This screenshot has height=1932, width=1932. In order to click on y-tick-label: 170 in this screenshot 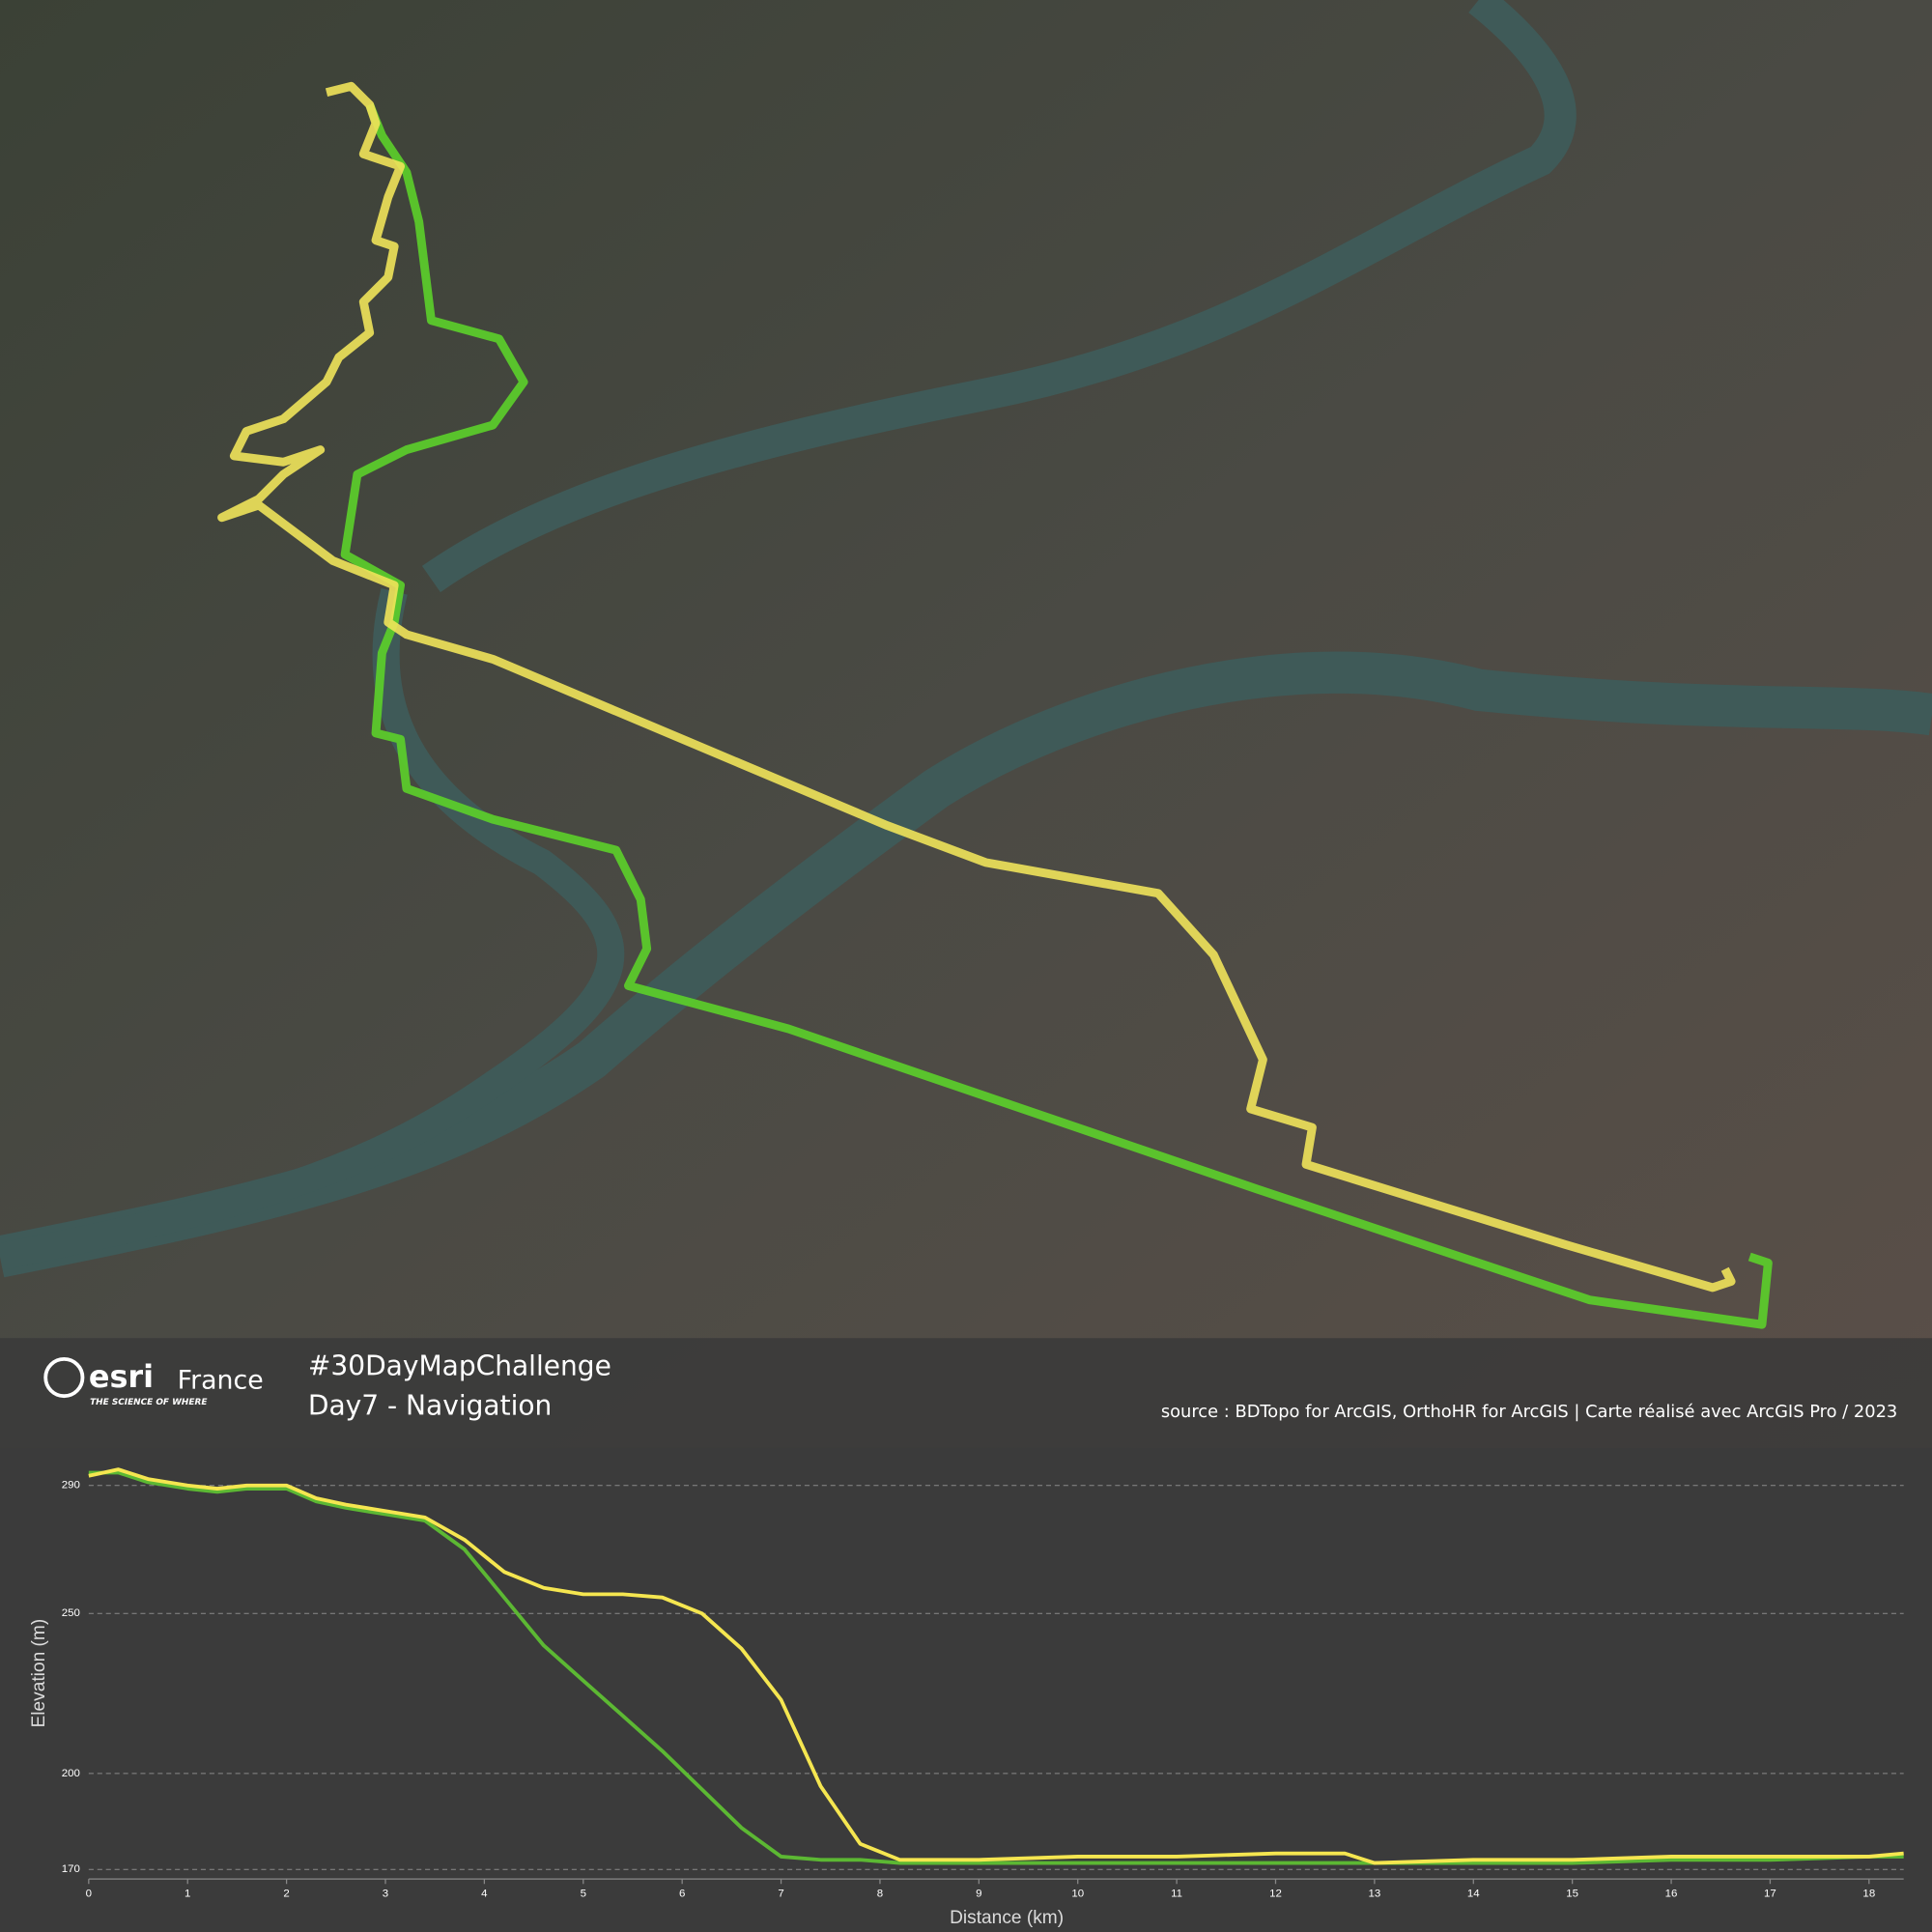, I will do `click(71, 1869)`.